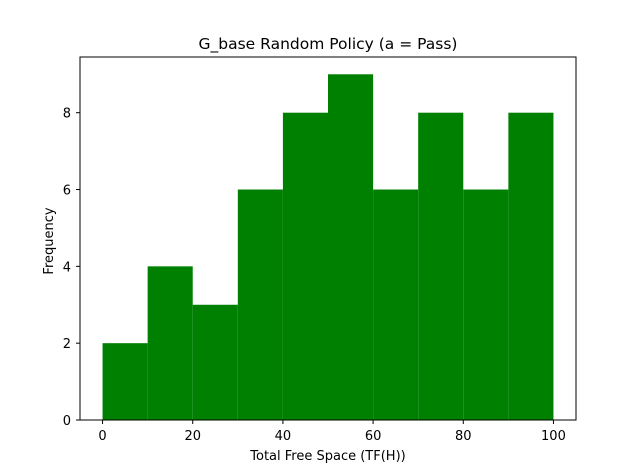 Image resolution: width=640 pixels, height=472 pixels. I want to click on y-tick-label: 2, so click(67, 344).